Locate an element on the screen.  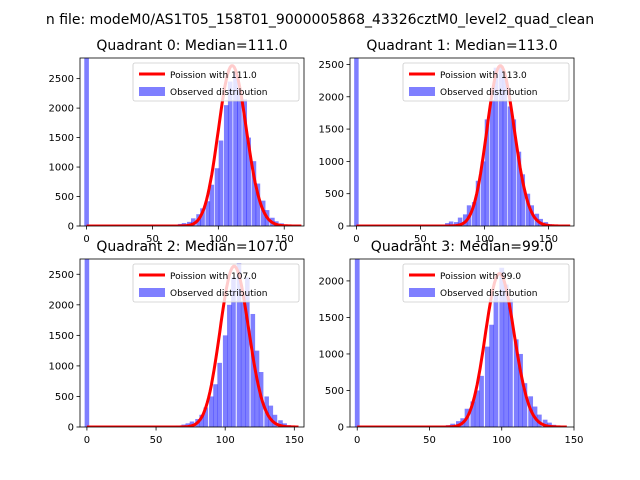
legend: Poission with 111.0 Observed distribution is located at coordinates (216, 82).